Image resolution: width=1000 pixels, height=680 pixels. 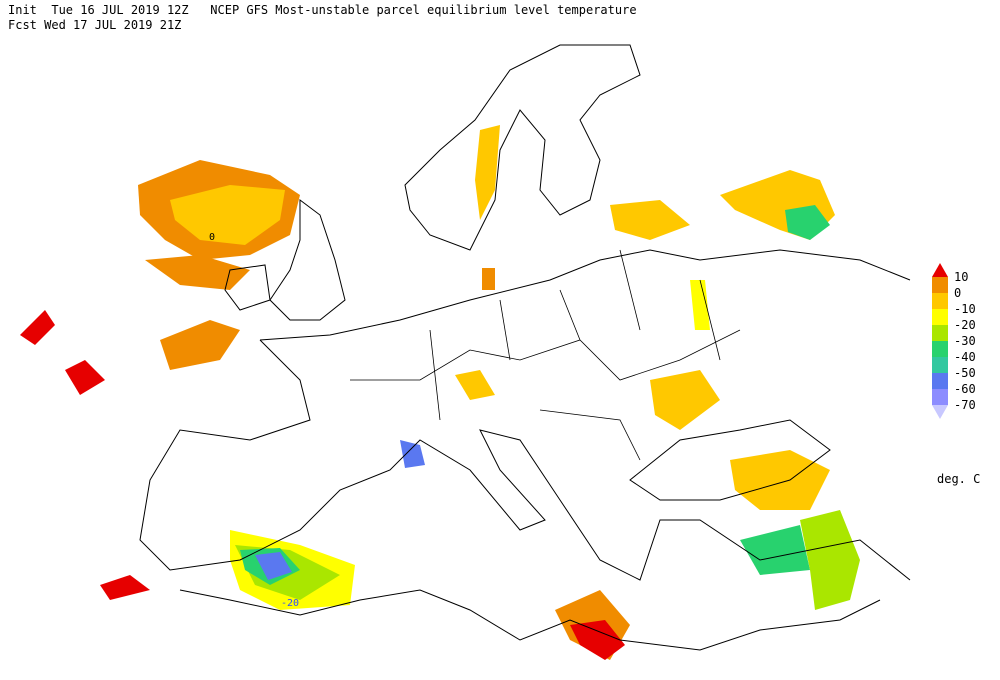 I want to click on legend-label: -40, so click(x=965, y=357).